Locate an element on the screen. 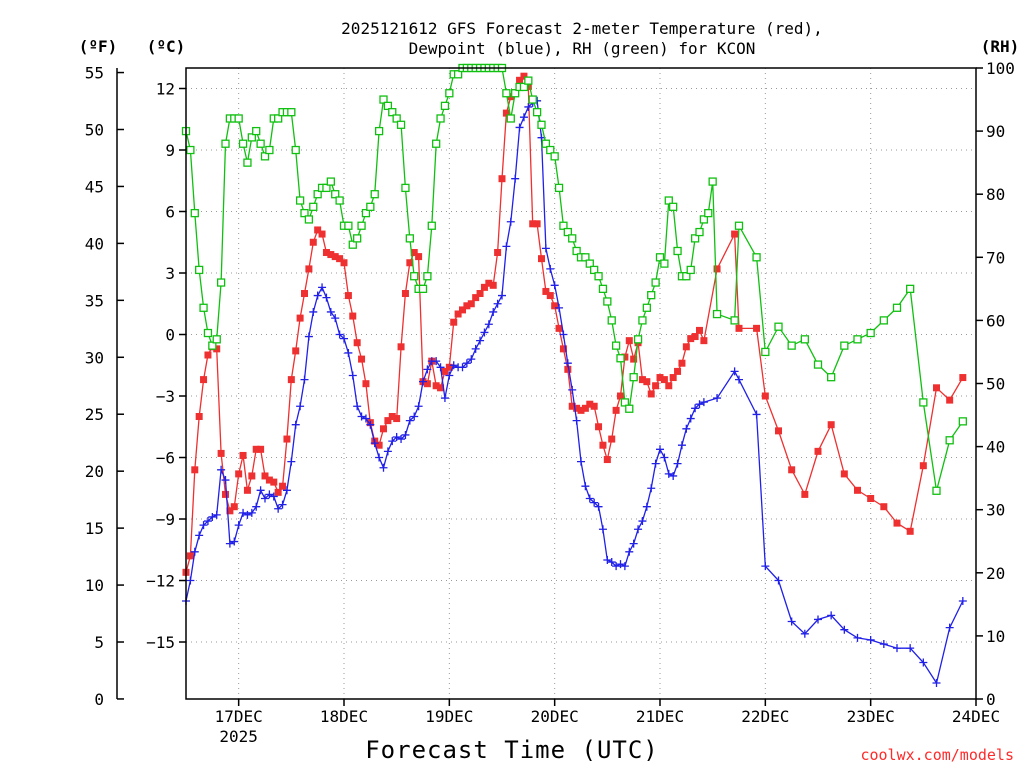 This screenshot has width=1024, height=768. fahrenheit-tick-label: 0 is located at coordinates (99, 699).